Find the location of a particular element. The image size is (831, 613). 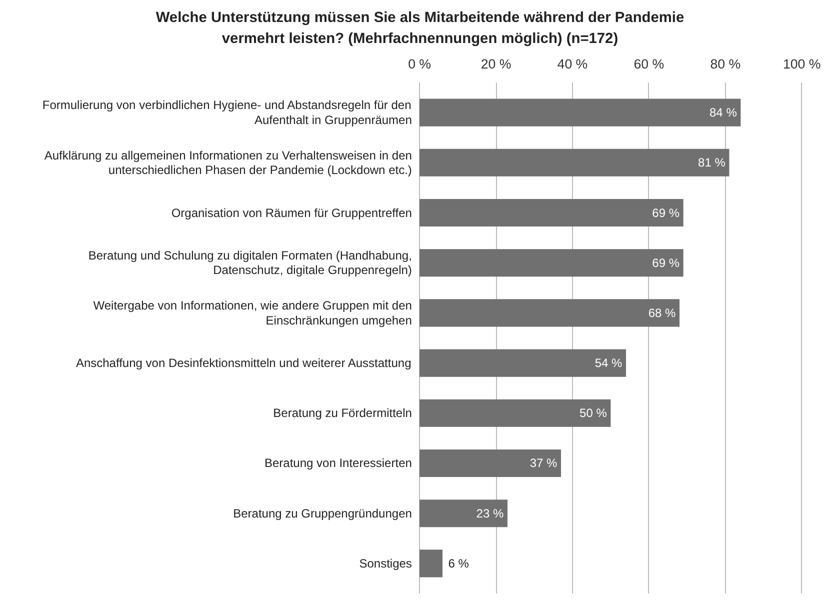

chart-title: Welche Unterstützung müssen Sie als Mitarbeitende während der Pandemie vermehrt leisten? (Mehrfachnennungen möglich) (n=172) is located at coordinates (420, 29).